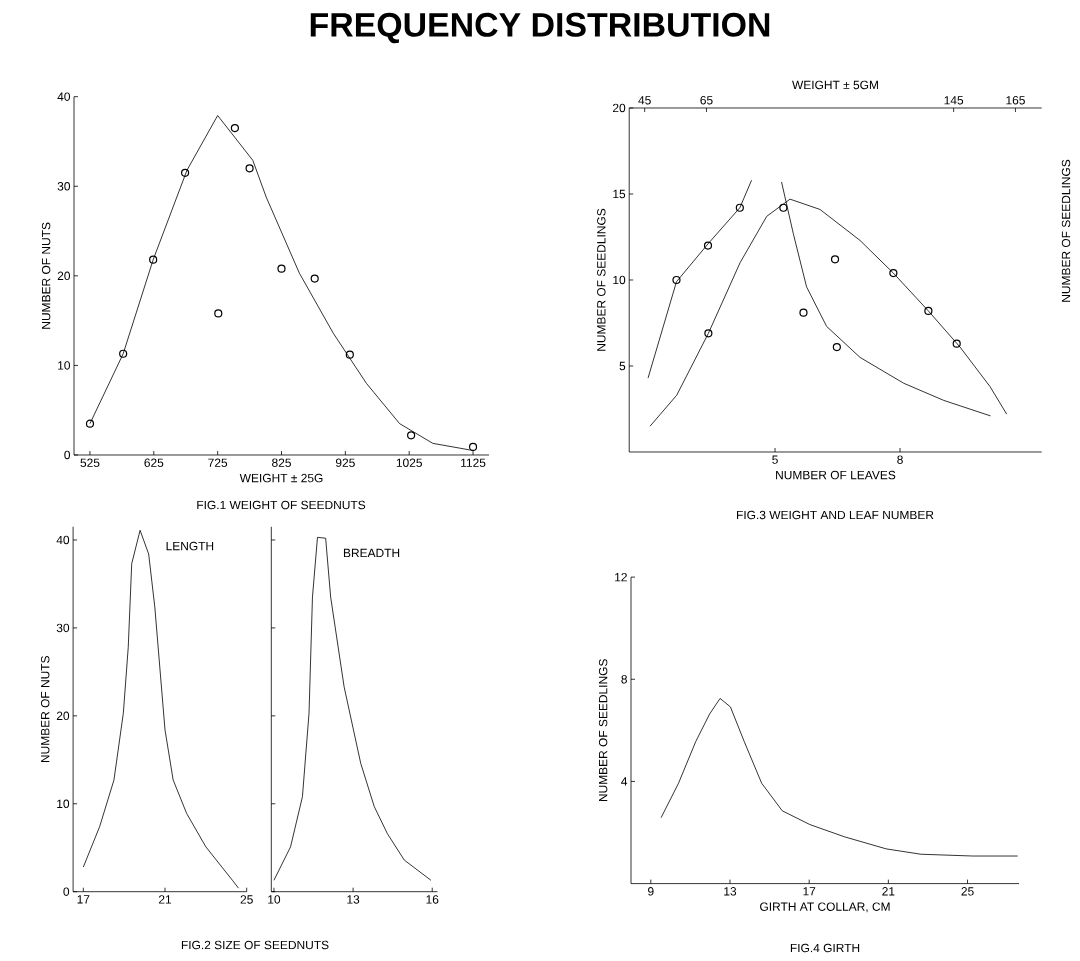 The width and height of the screenshot is (1080, 961). What do you see at coordinates (281, 478) in the screenshot?
I see `x-axis-title: WEIGHT ± 25G` at bounding box center [281, 478].